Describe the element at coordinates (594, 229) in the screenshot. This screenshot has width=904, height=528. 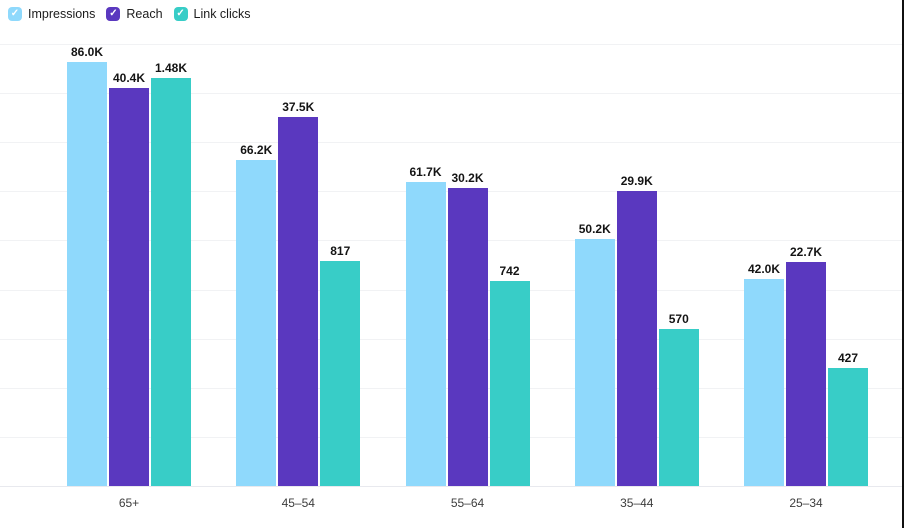
I see `bar-value-label: 50.2K` at that location.